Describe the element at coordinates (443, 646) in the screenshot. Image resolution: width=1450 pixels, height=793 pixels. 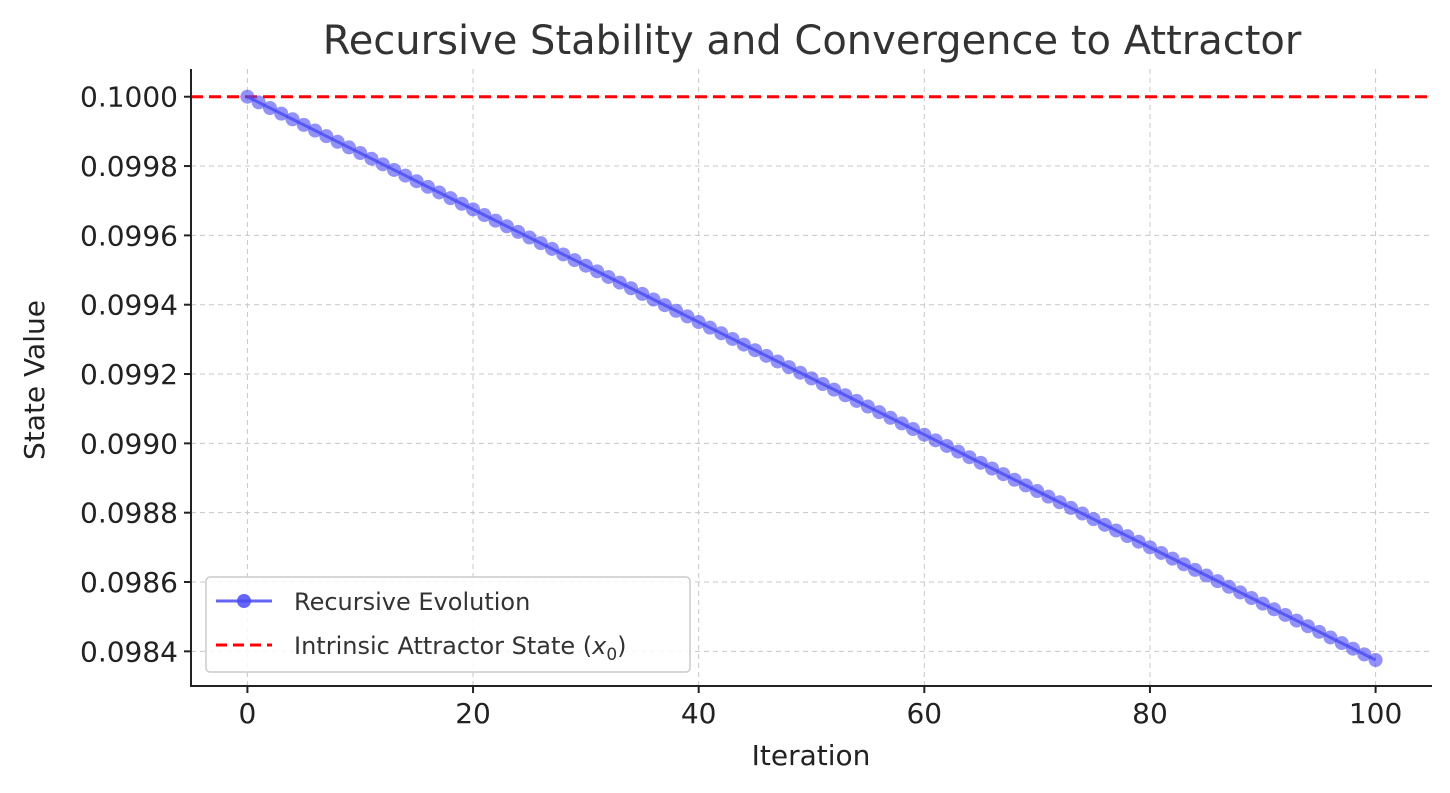
I see `legend-reference-prefix: Intrinsic Attractor State (` at that location.